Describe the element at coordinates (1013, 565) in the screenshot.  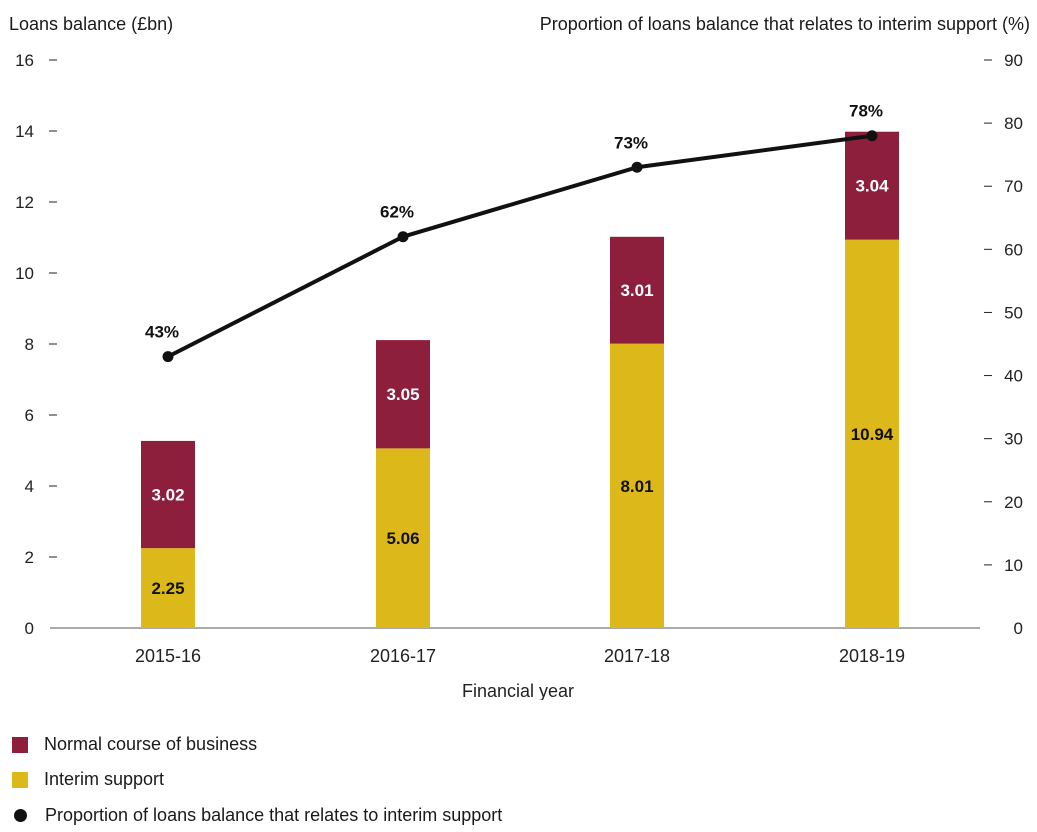
I see `y-right-tick-label: 10` at that location.